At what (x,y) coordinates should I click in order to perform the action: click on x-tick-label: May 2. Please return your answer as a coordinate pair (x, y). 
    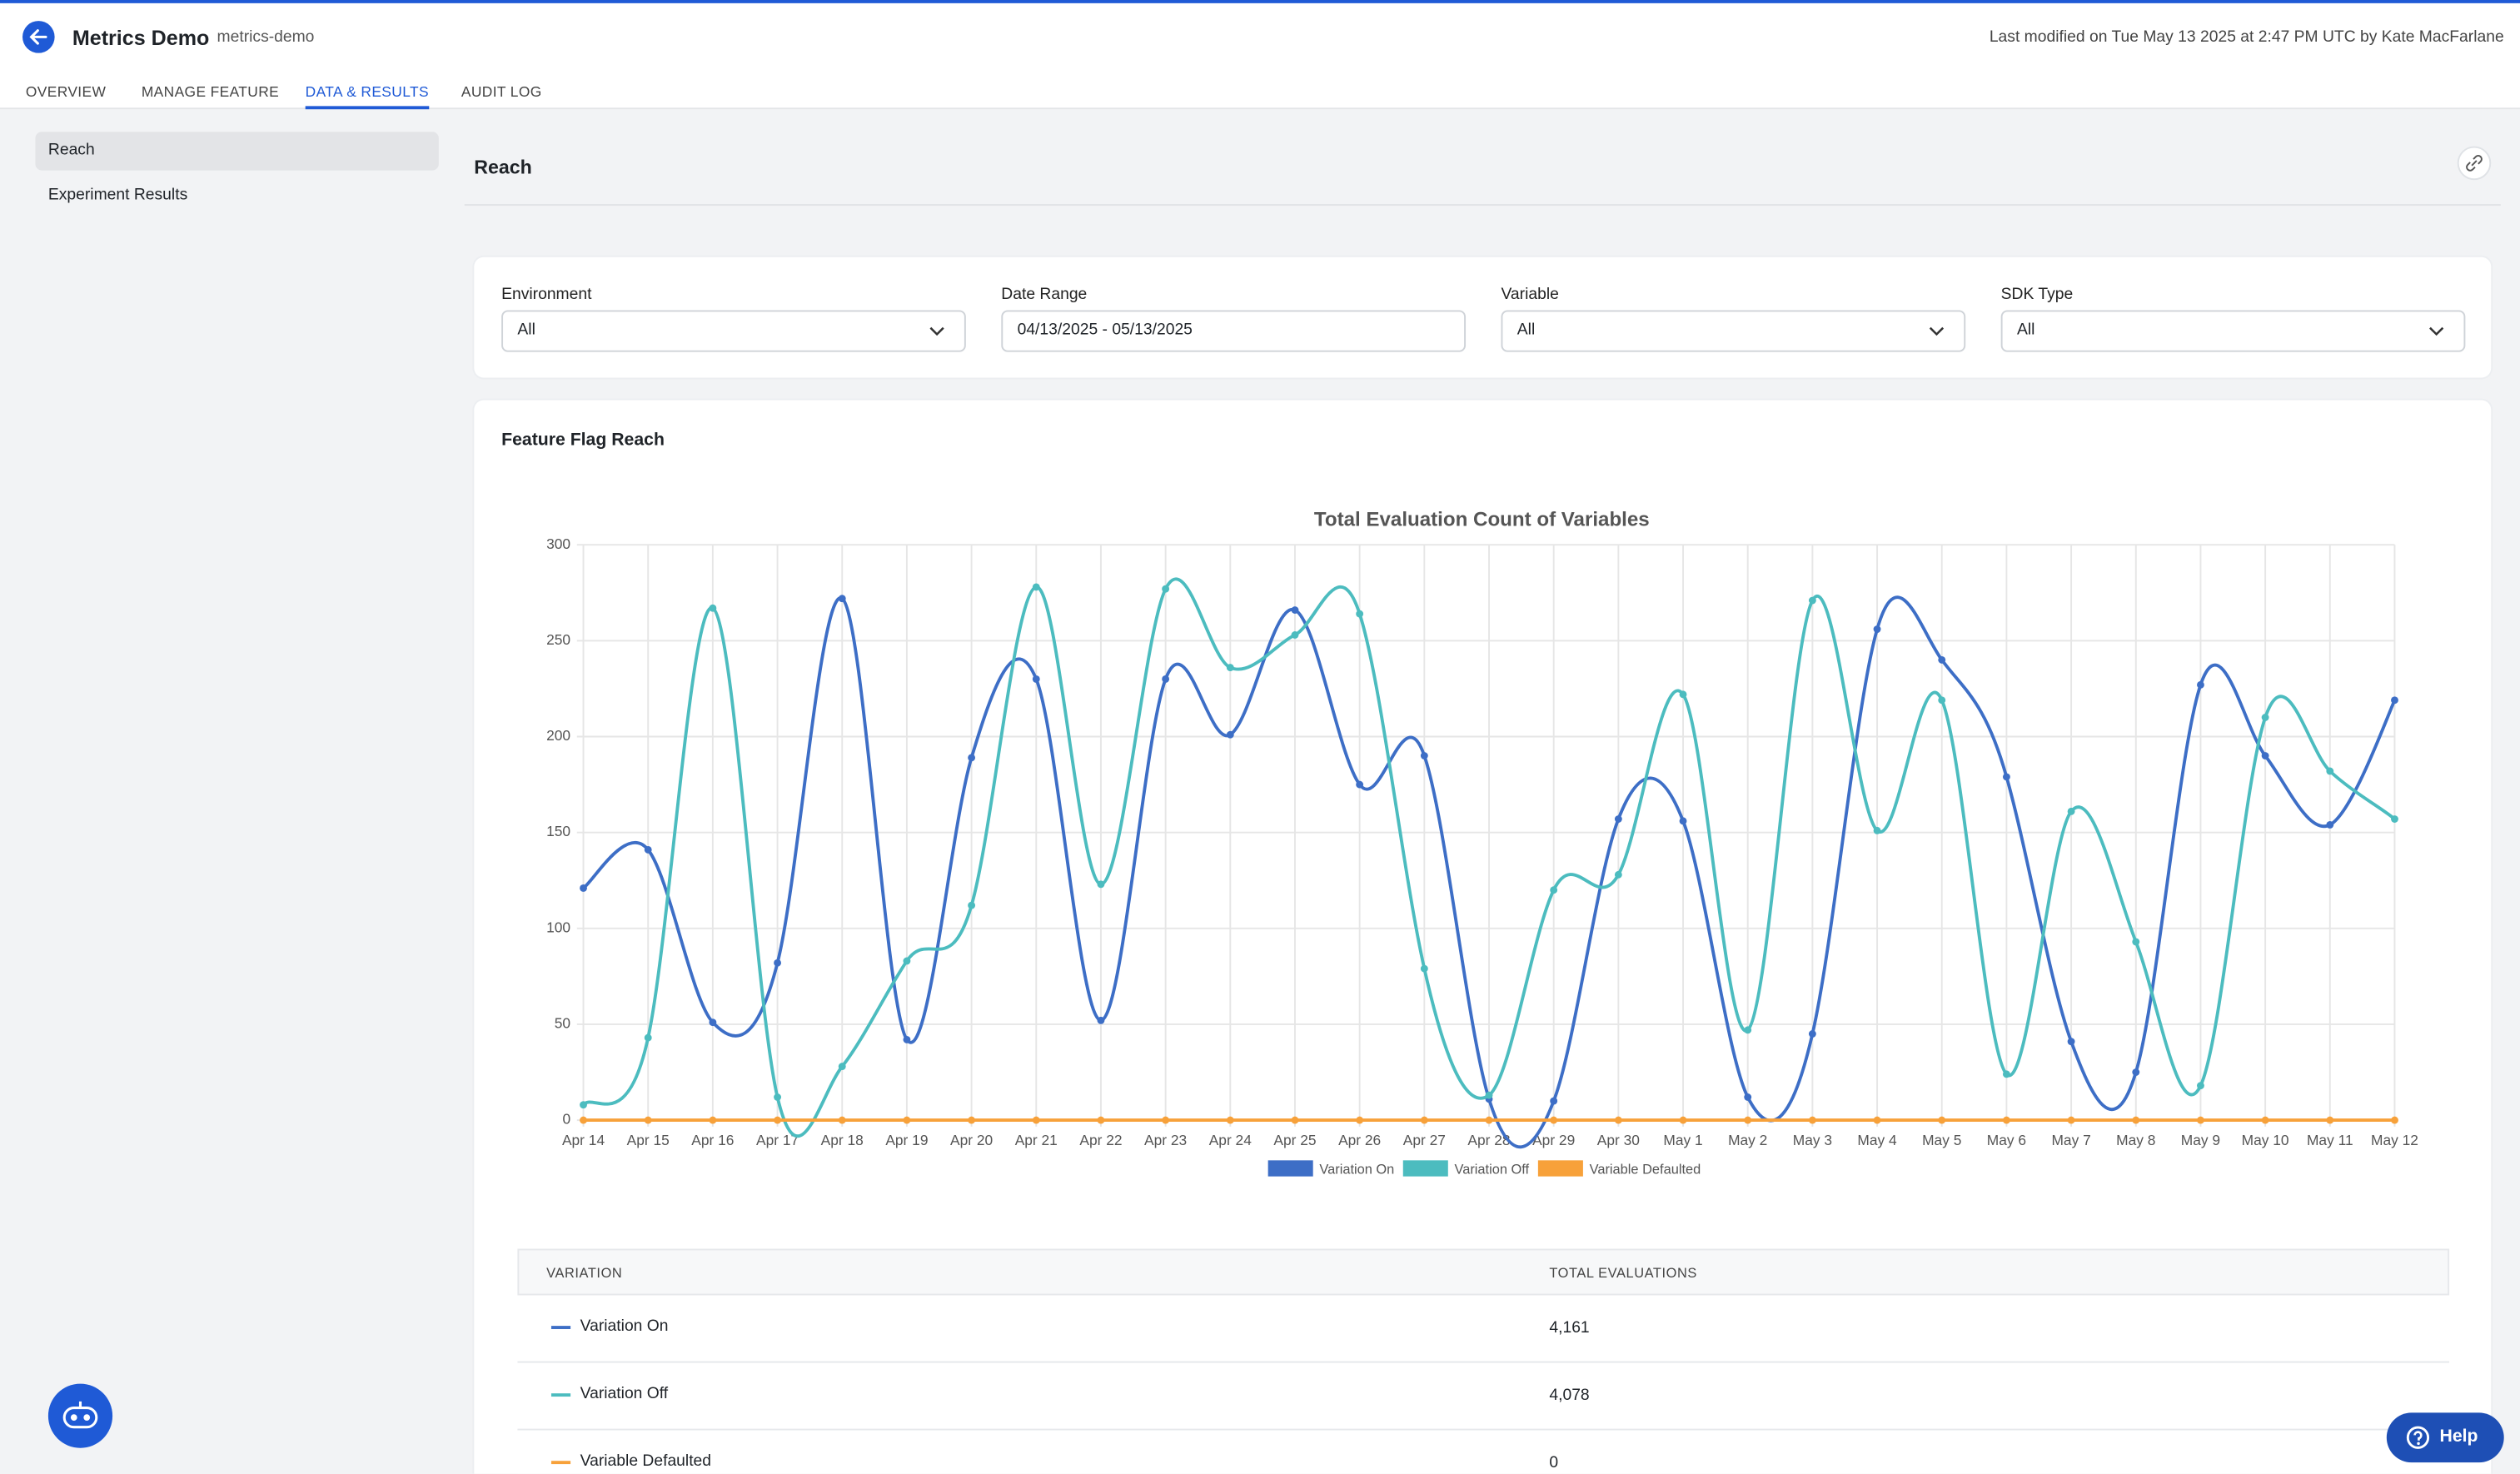
    Looking at the image, I should click on (1747, 1140).